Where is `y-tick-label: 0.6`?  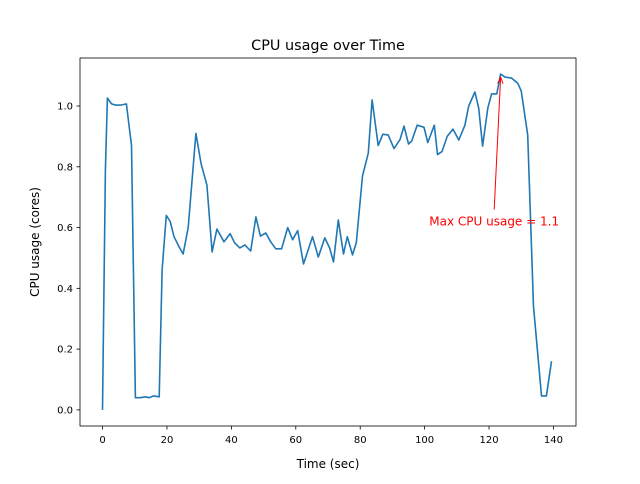 y-tick-label: 0.6 is located at coordinates (65, 228).